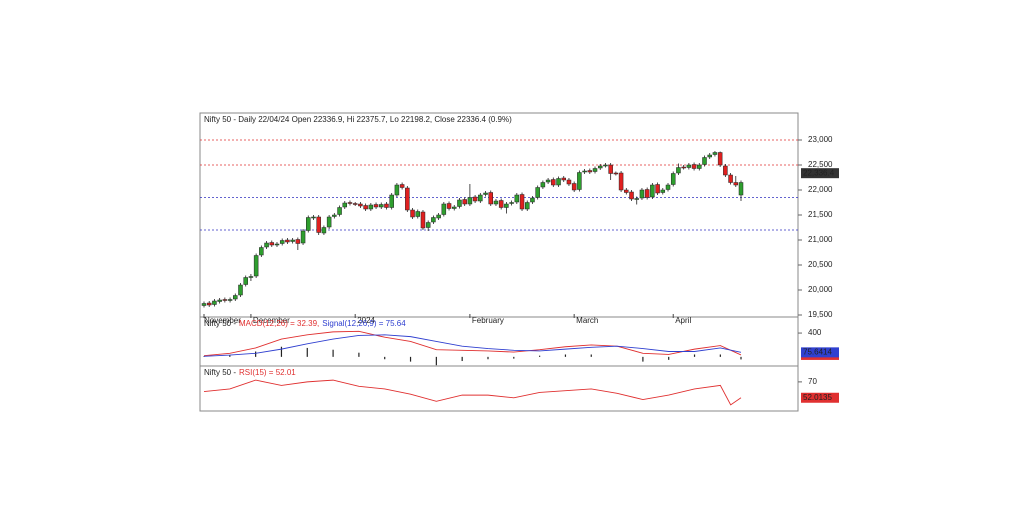 The width and height of the screenshot is (1028, 530). I want to click on value-box-label: 75.6414, so click(817, 351).